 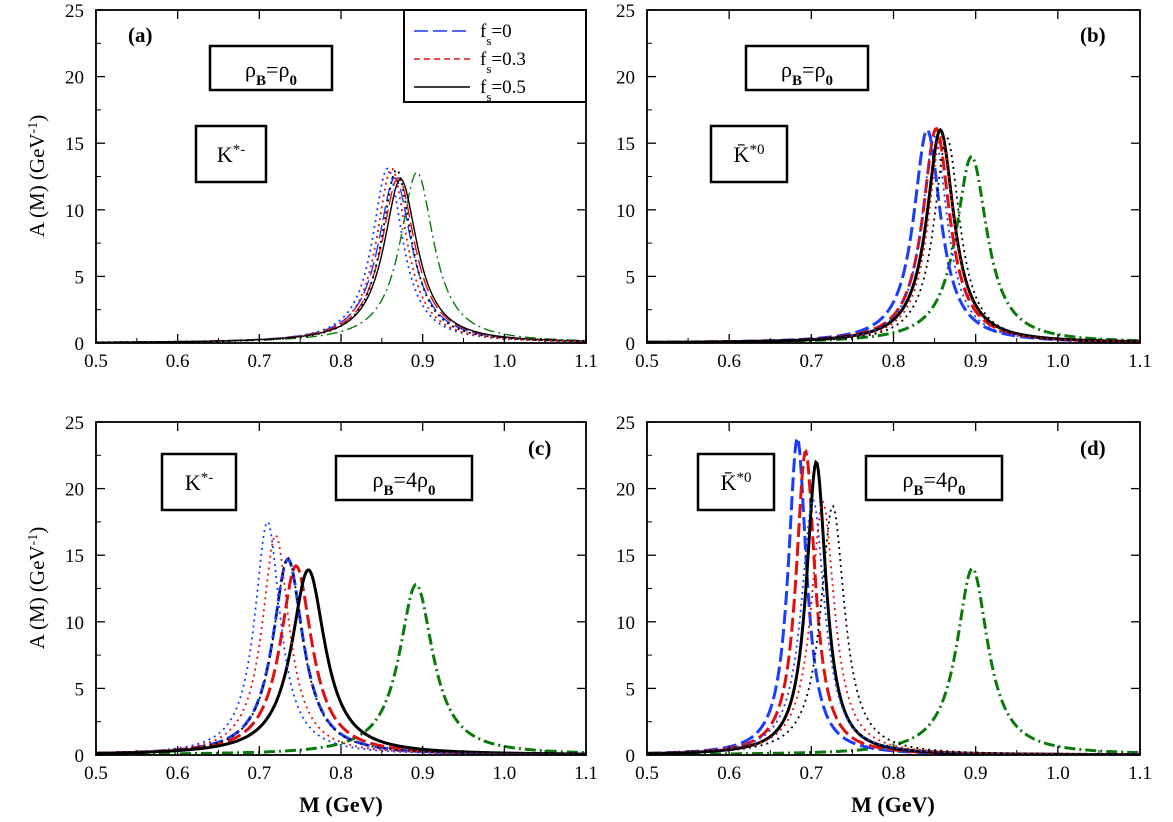 I want to click on panel-c-curves, so click(x=341, y=637).